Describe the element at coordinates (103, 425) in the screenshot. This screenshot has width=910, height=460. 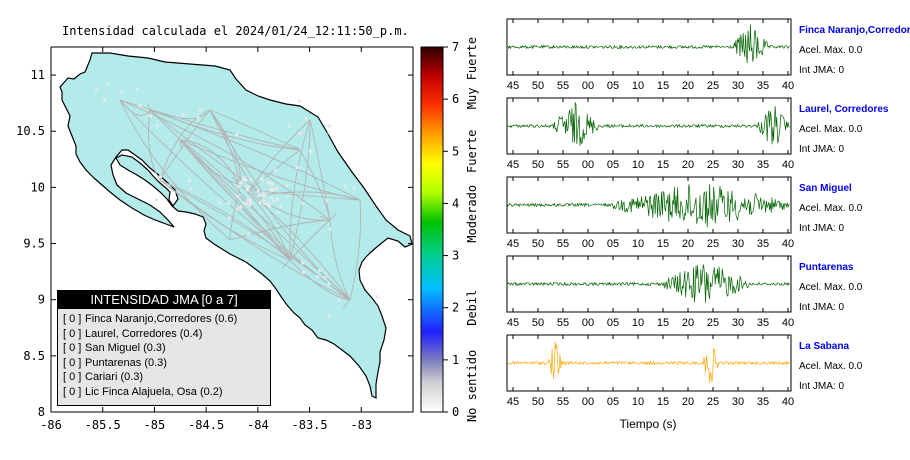
I see `map-x-tick-label: -85.5` at that location.